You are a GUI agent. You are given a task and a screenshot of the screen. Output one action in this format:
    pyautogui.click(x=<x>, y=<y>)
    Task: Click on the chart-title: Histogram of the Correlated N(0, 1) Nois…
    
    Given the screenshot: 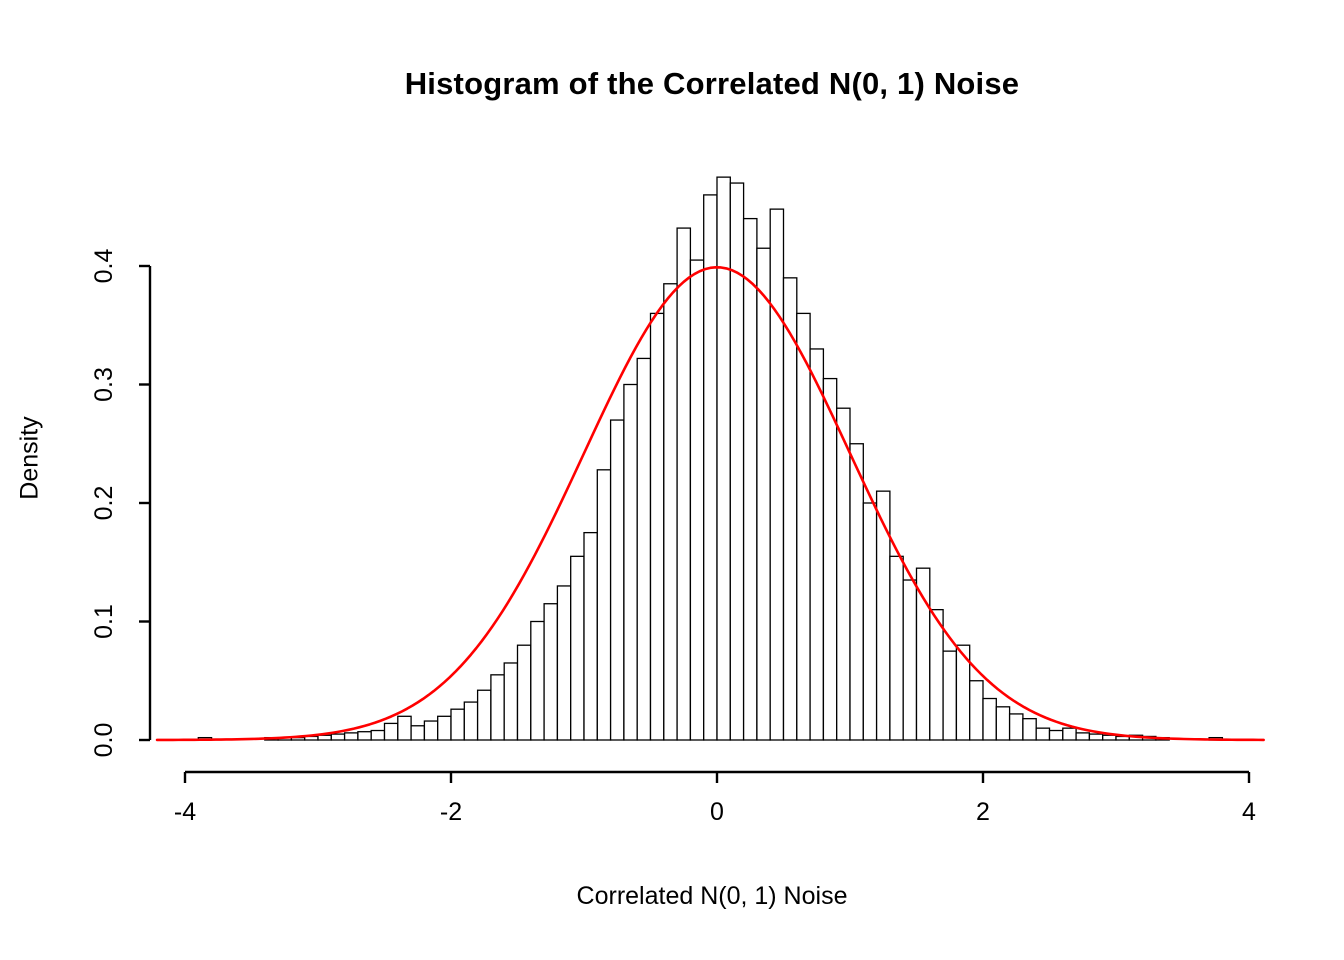 What is the action you would take?
    pyautogui.click(x=712, y=83)
    